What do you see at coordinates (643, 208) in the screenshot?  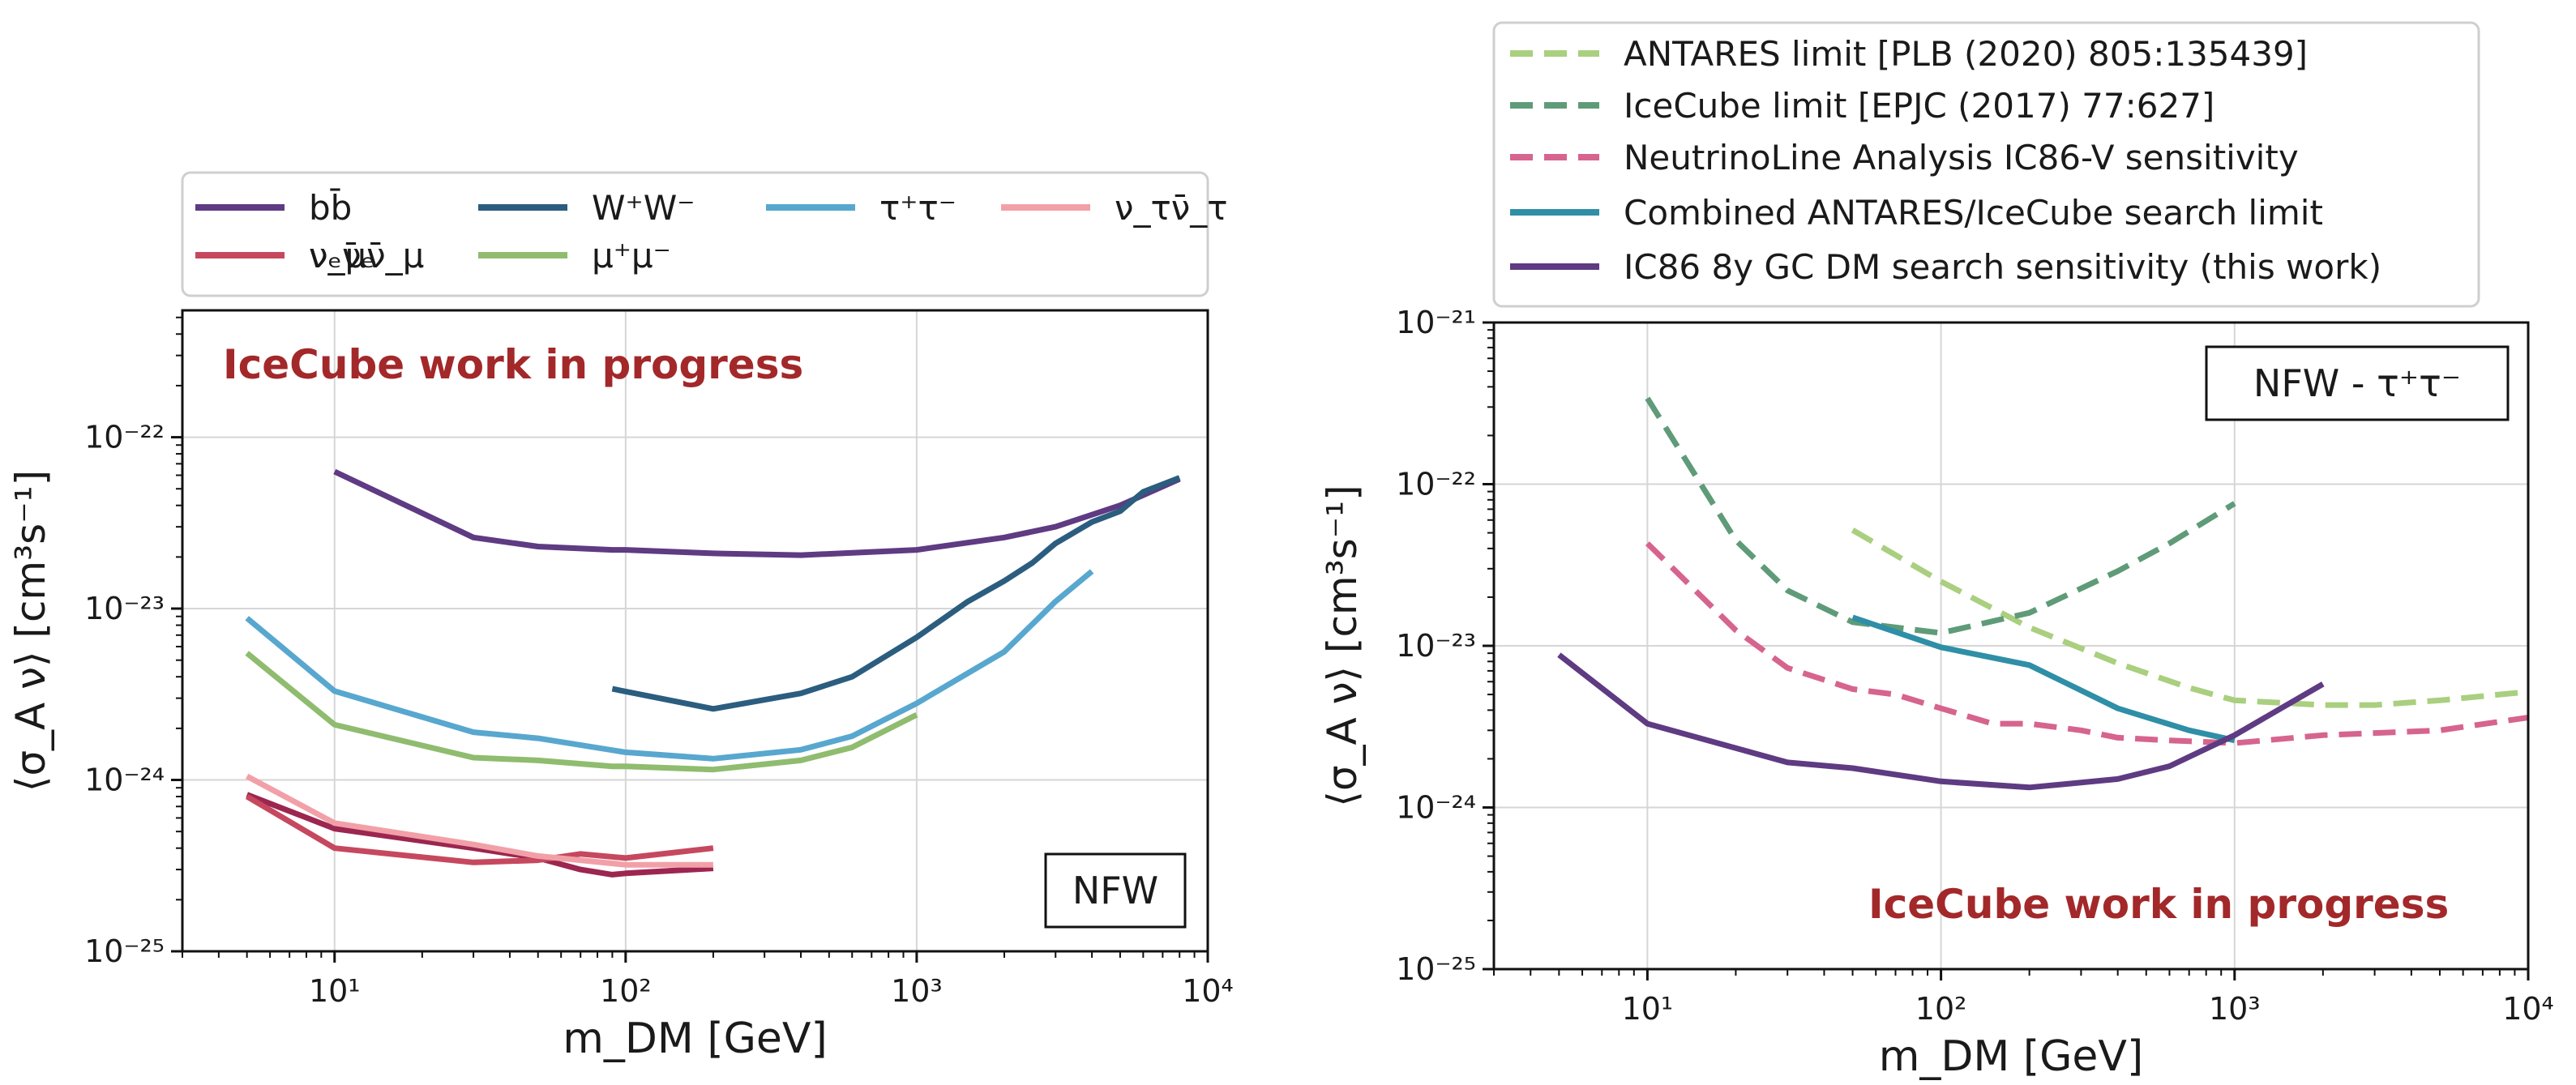 I see `legend-label: W⁺W⁻` at bounding box center [643, 208].